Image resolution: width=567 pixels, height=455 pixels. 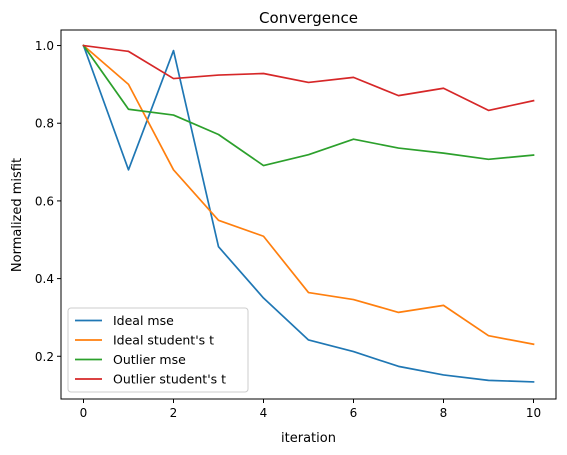 What do you see at coordinates (44, 124) in the screenshot?
I see `y-tick-label: 0.8` at bounding box center [44, 124].